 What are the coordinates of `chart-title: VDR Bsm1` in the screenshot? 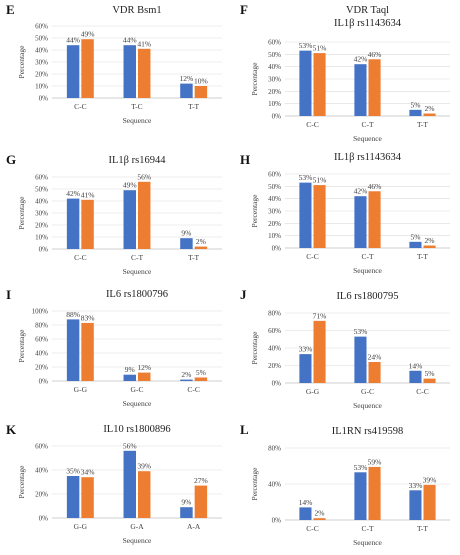 It's located at (136, 10).